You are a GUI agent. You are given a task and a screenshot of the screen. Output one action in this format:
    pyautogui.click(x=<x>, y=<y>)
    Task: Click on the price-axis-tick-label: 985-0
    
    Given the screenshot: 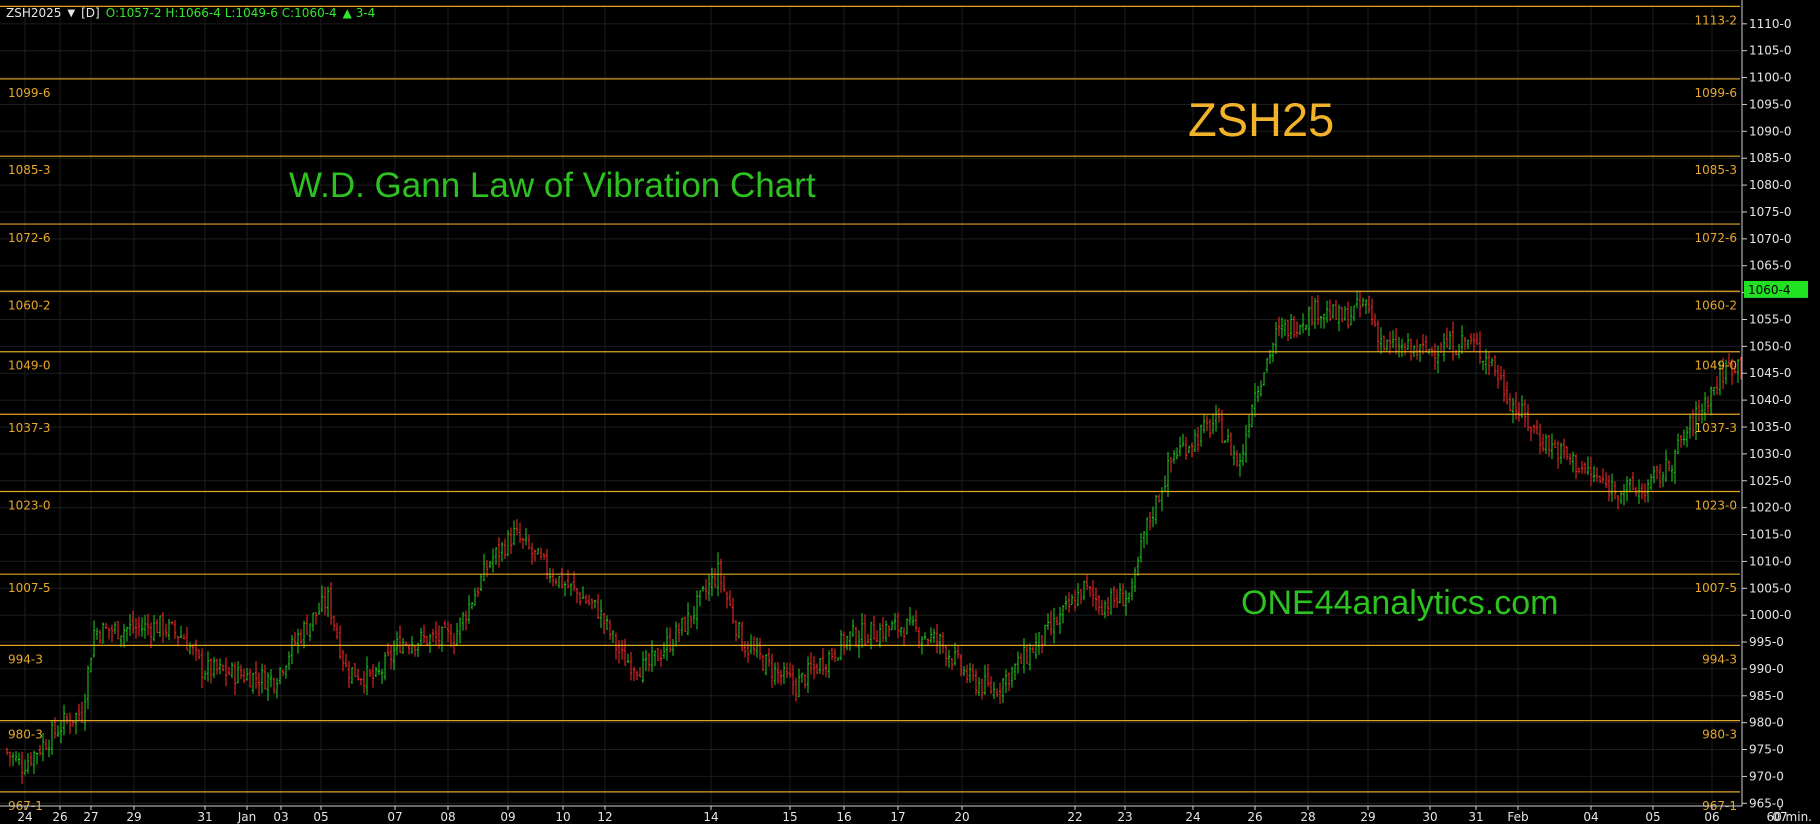 What is the action you would take?
    pyautogui.click(x=1766, y=696)
    